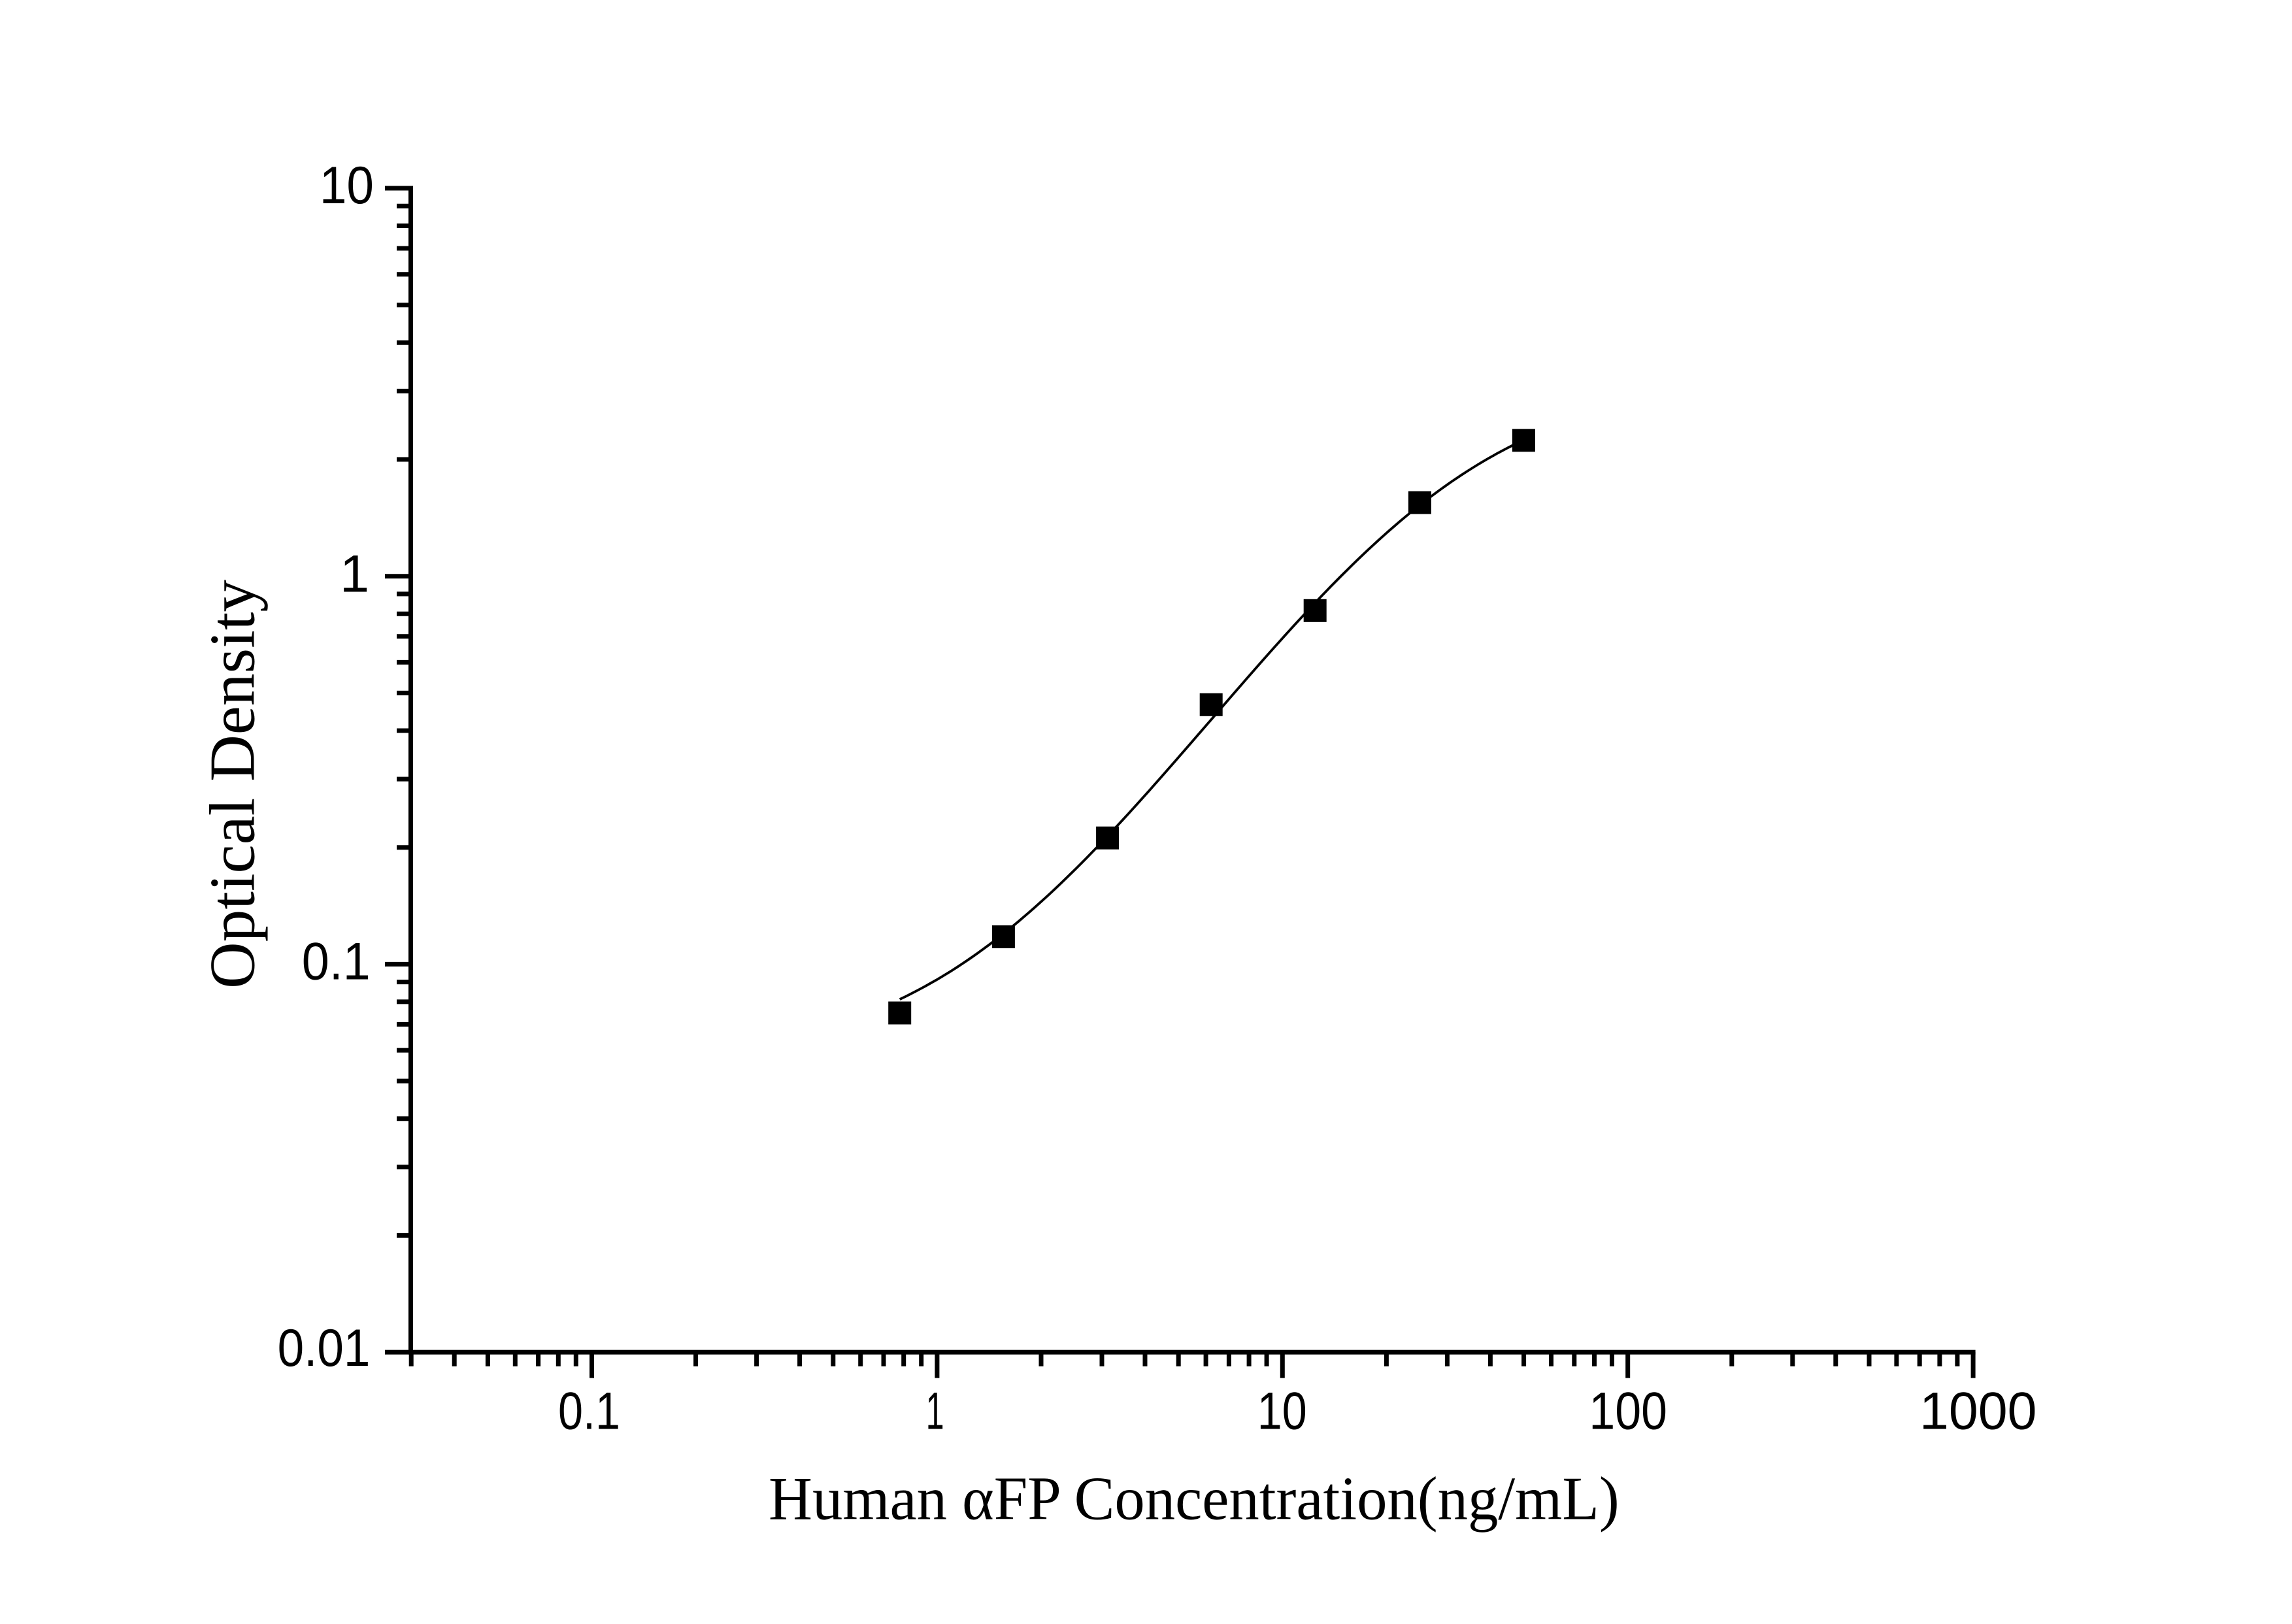  What do you see at coordinates (324, 1348) in the screenshot?
I see `svg-text: 0.01` at bounding box center [324, 1348].